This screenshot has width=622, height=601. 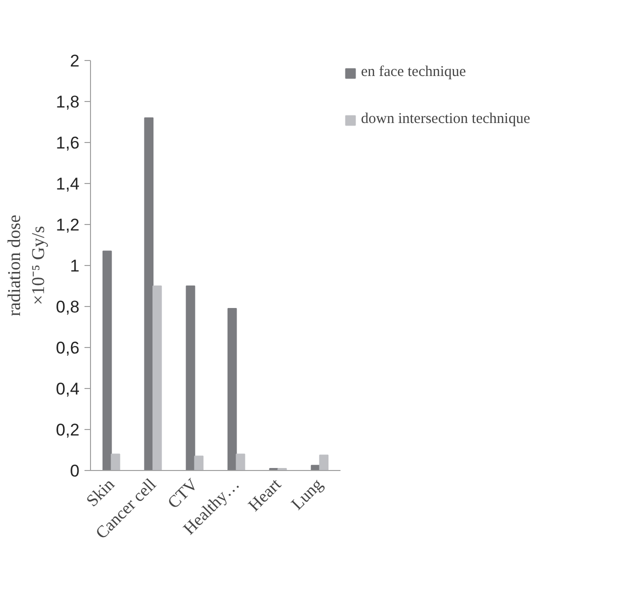 What do you see at coordinates (68, 348) in the screenshot?
I see `y-tick-label: 0,6` at bounding box center [68, 348].